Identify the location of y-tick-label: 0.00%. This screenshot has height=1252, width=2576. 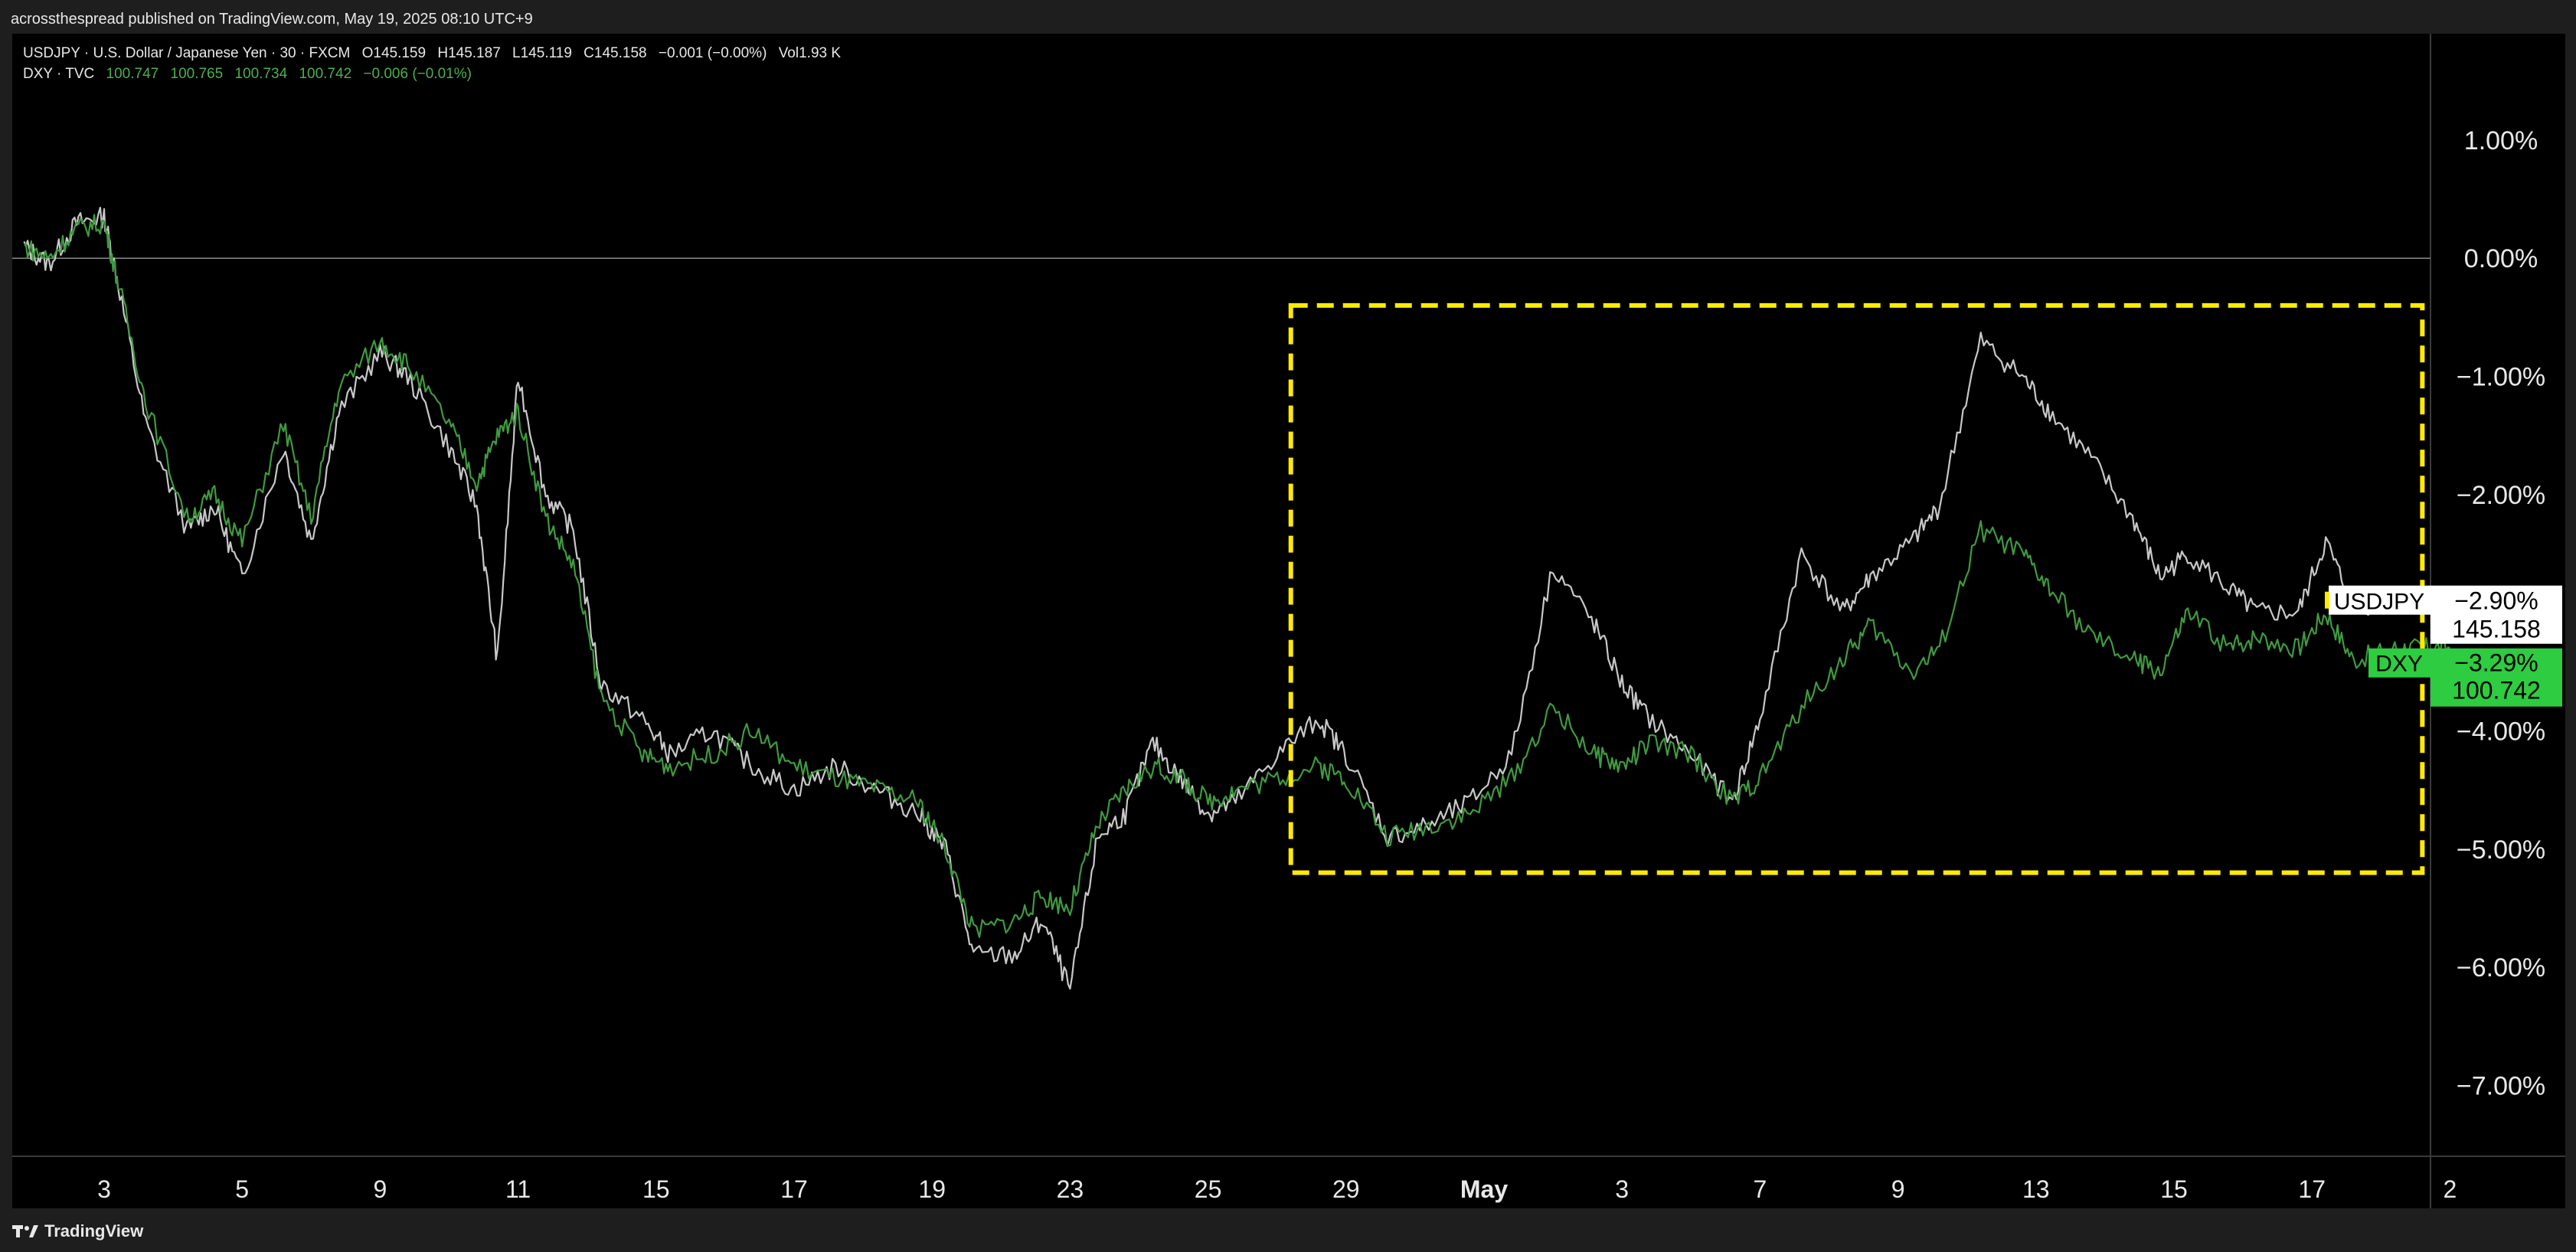
(2501, 258).